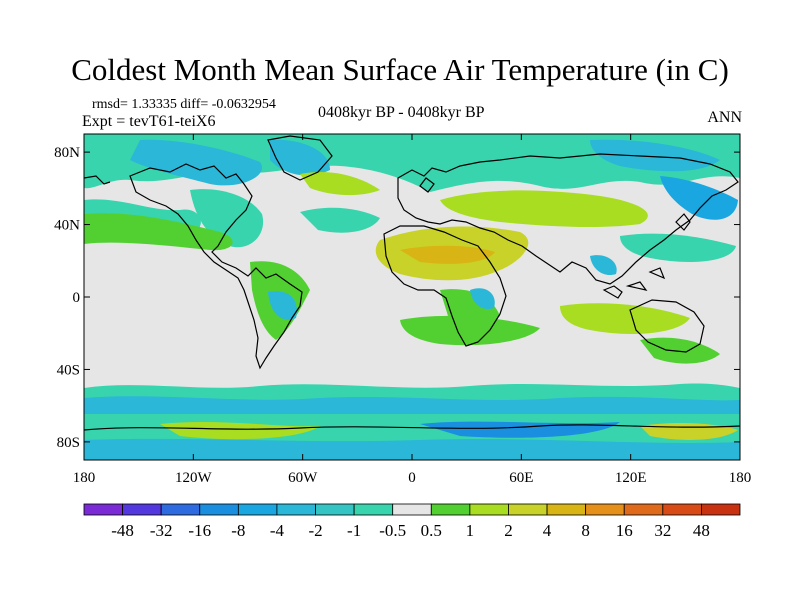  Describe the element at coordinates (412, 521) in the screenshot. I see `colorbar: -48 -32 -16 -8 -4 -2 -1 -0.5 0.5 1 2 4 8 16 32 48` at that location.